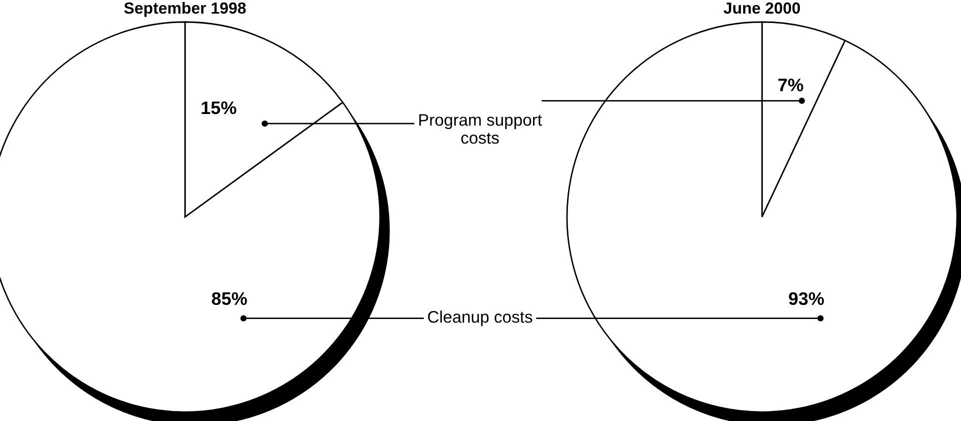  I want to click on slice-label: Program support costs, so click(480, 129).